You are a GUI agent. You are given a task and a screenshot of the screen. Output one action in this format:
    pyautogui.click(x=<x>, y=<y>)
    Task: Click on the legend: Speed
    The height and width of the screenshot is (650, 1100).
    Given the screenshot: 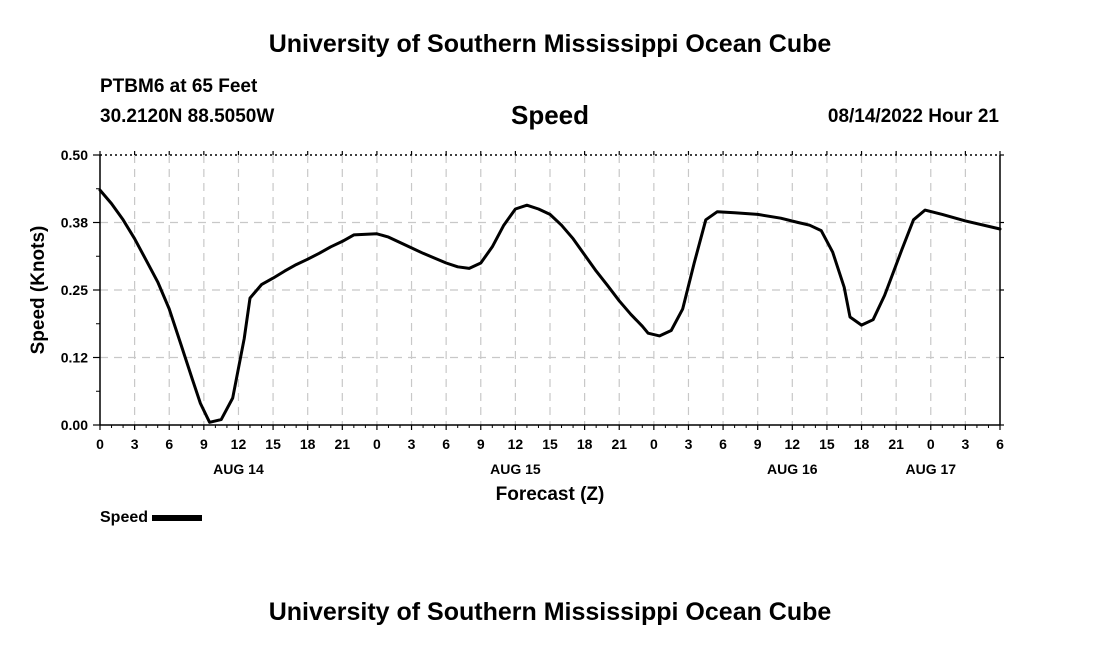 What is the action you would take?
    pyautogui.click(x=151, y=518)
    